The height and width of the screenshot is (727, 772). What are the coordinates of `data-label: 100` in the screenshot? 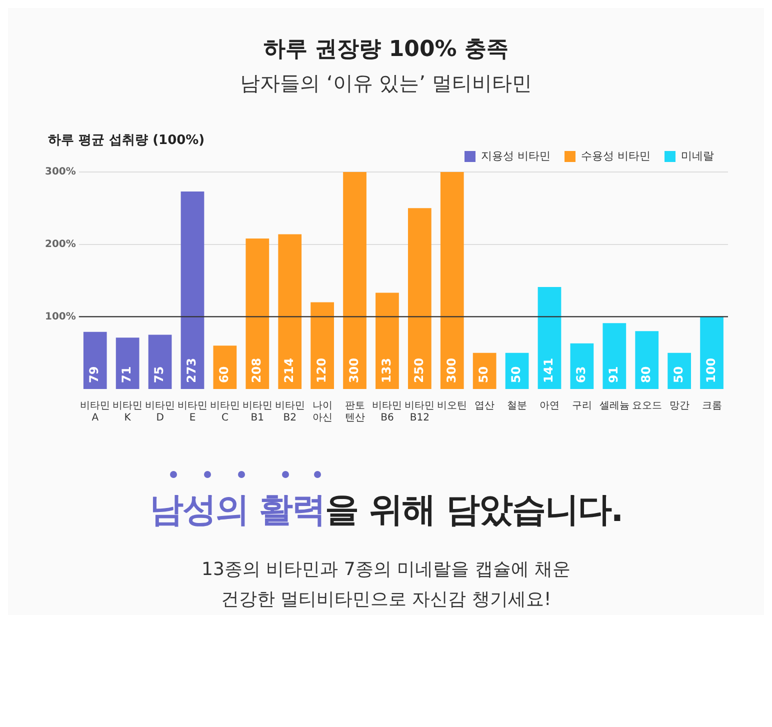 It's located at (711, 370).